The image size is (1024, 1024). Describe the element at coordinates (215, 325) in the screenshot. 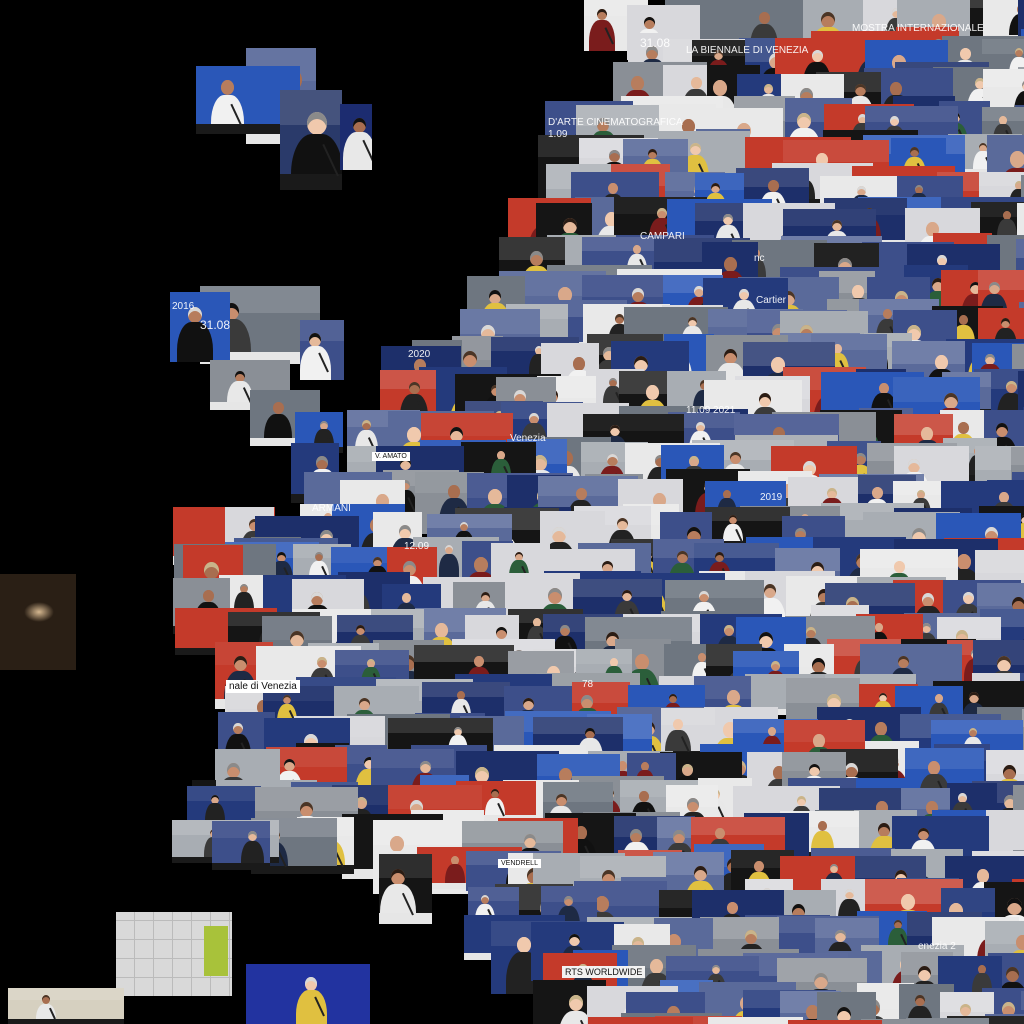

I see `caption: 31.08` at that location.